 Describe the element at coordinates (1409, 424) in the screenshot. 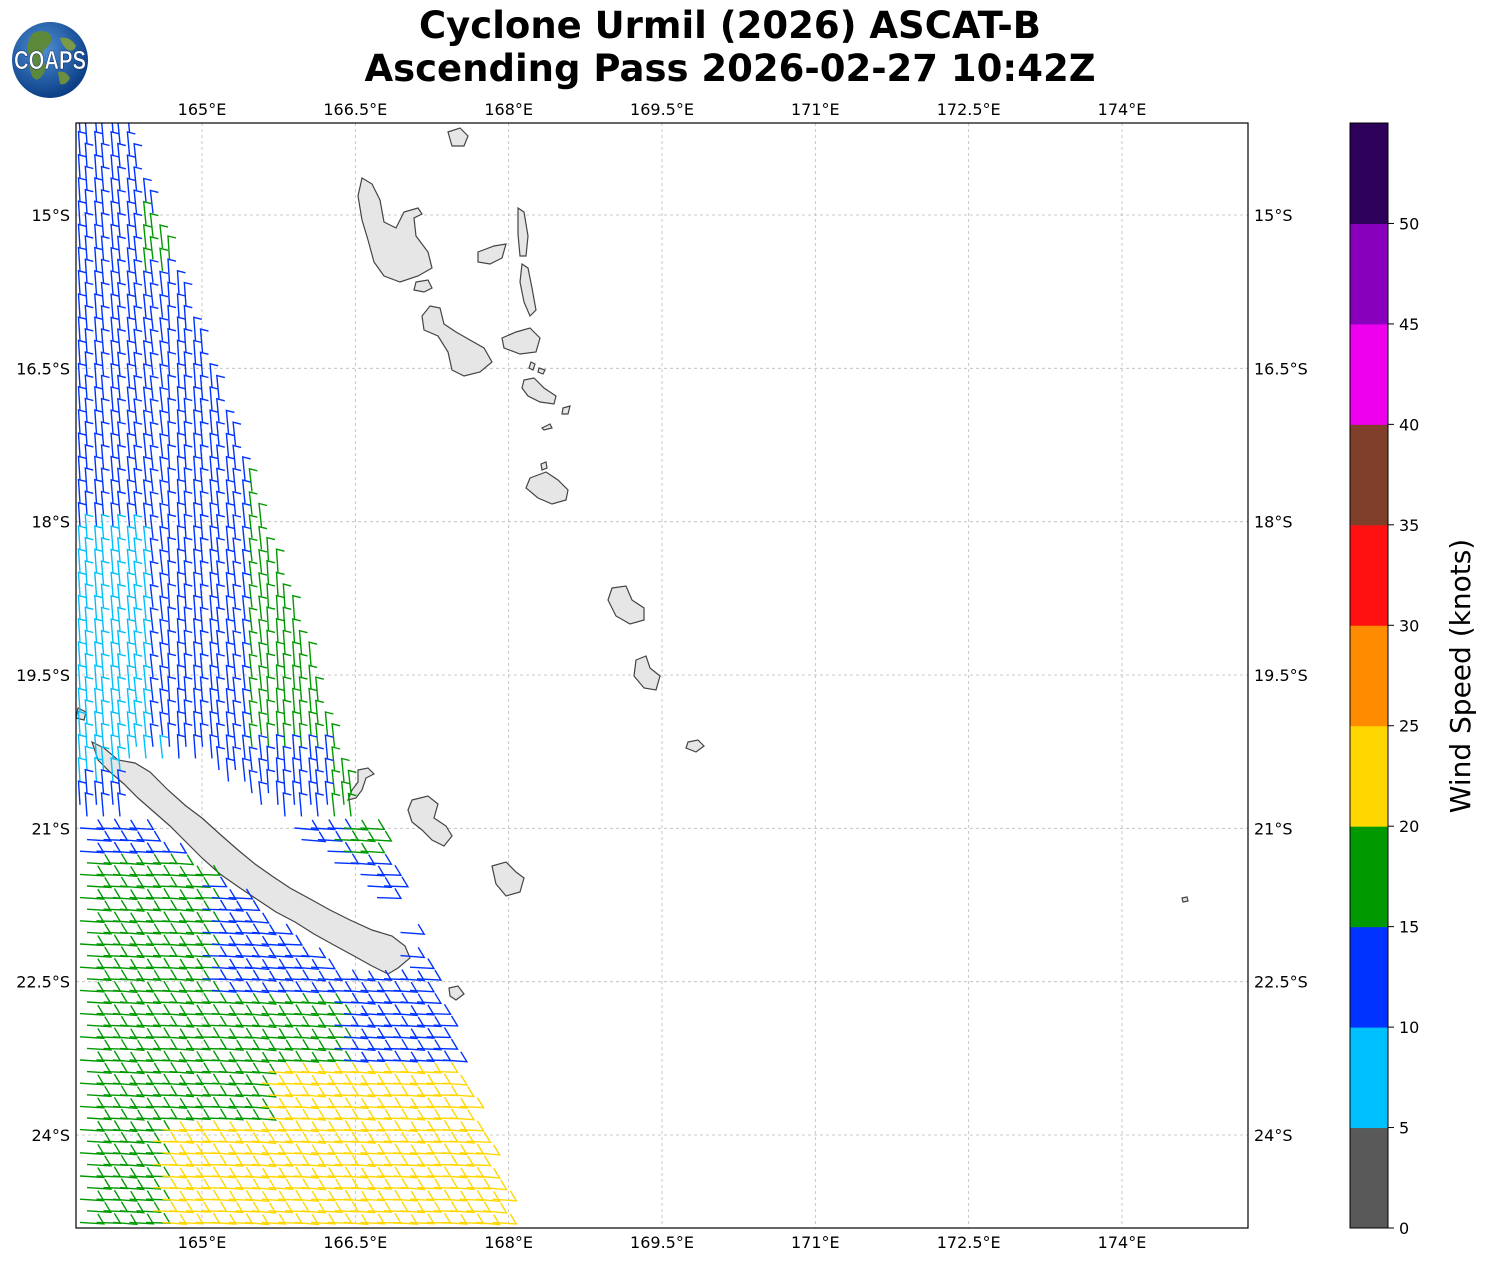

I see `colorbar-tick-label: 40` at that location.